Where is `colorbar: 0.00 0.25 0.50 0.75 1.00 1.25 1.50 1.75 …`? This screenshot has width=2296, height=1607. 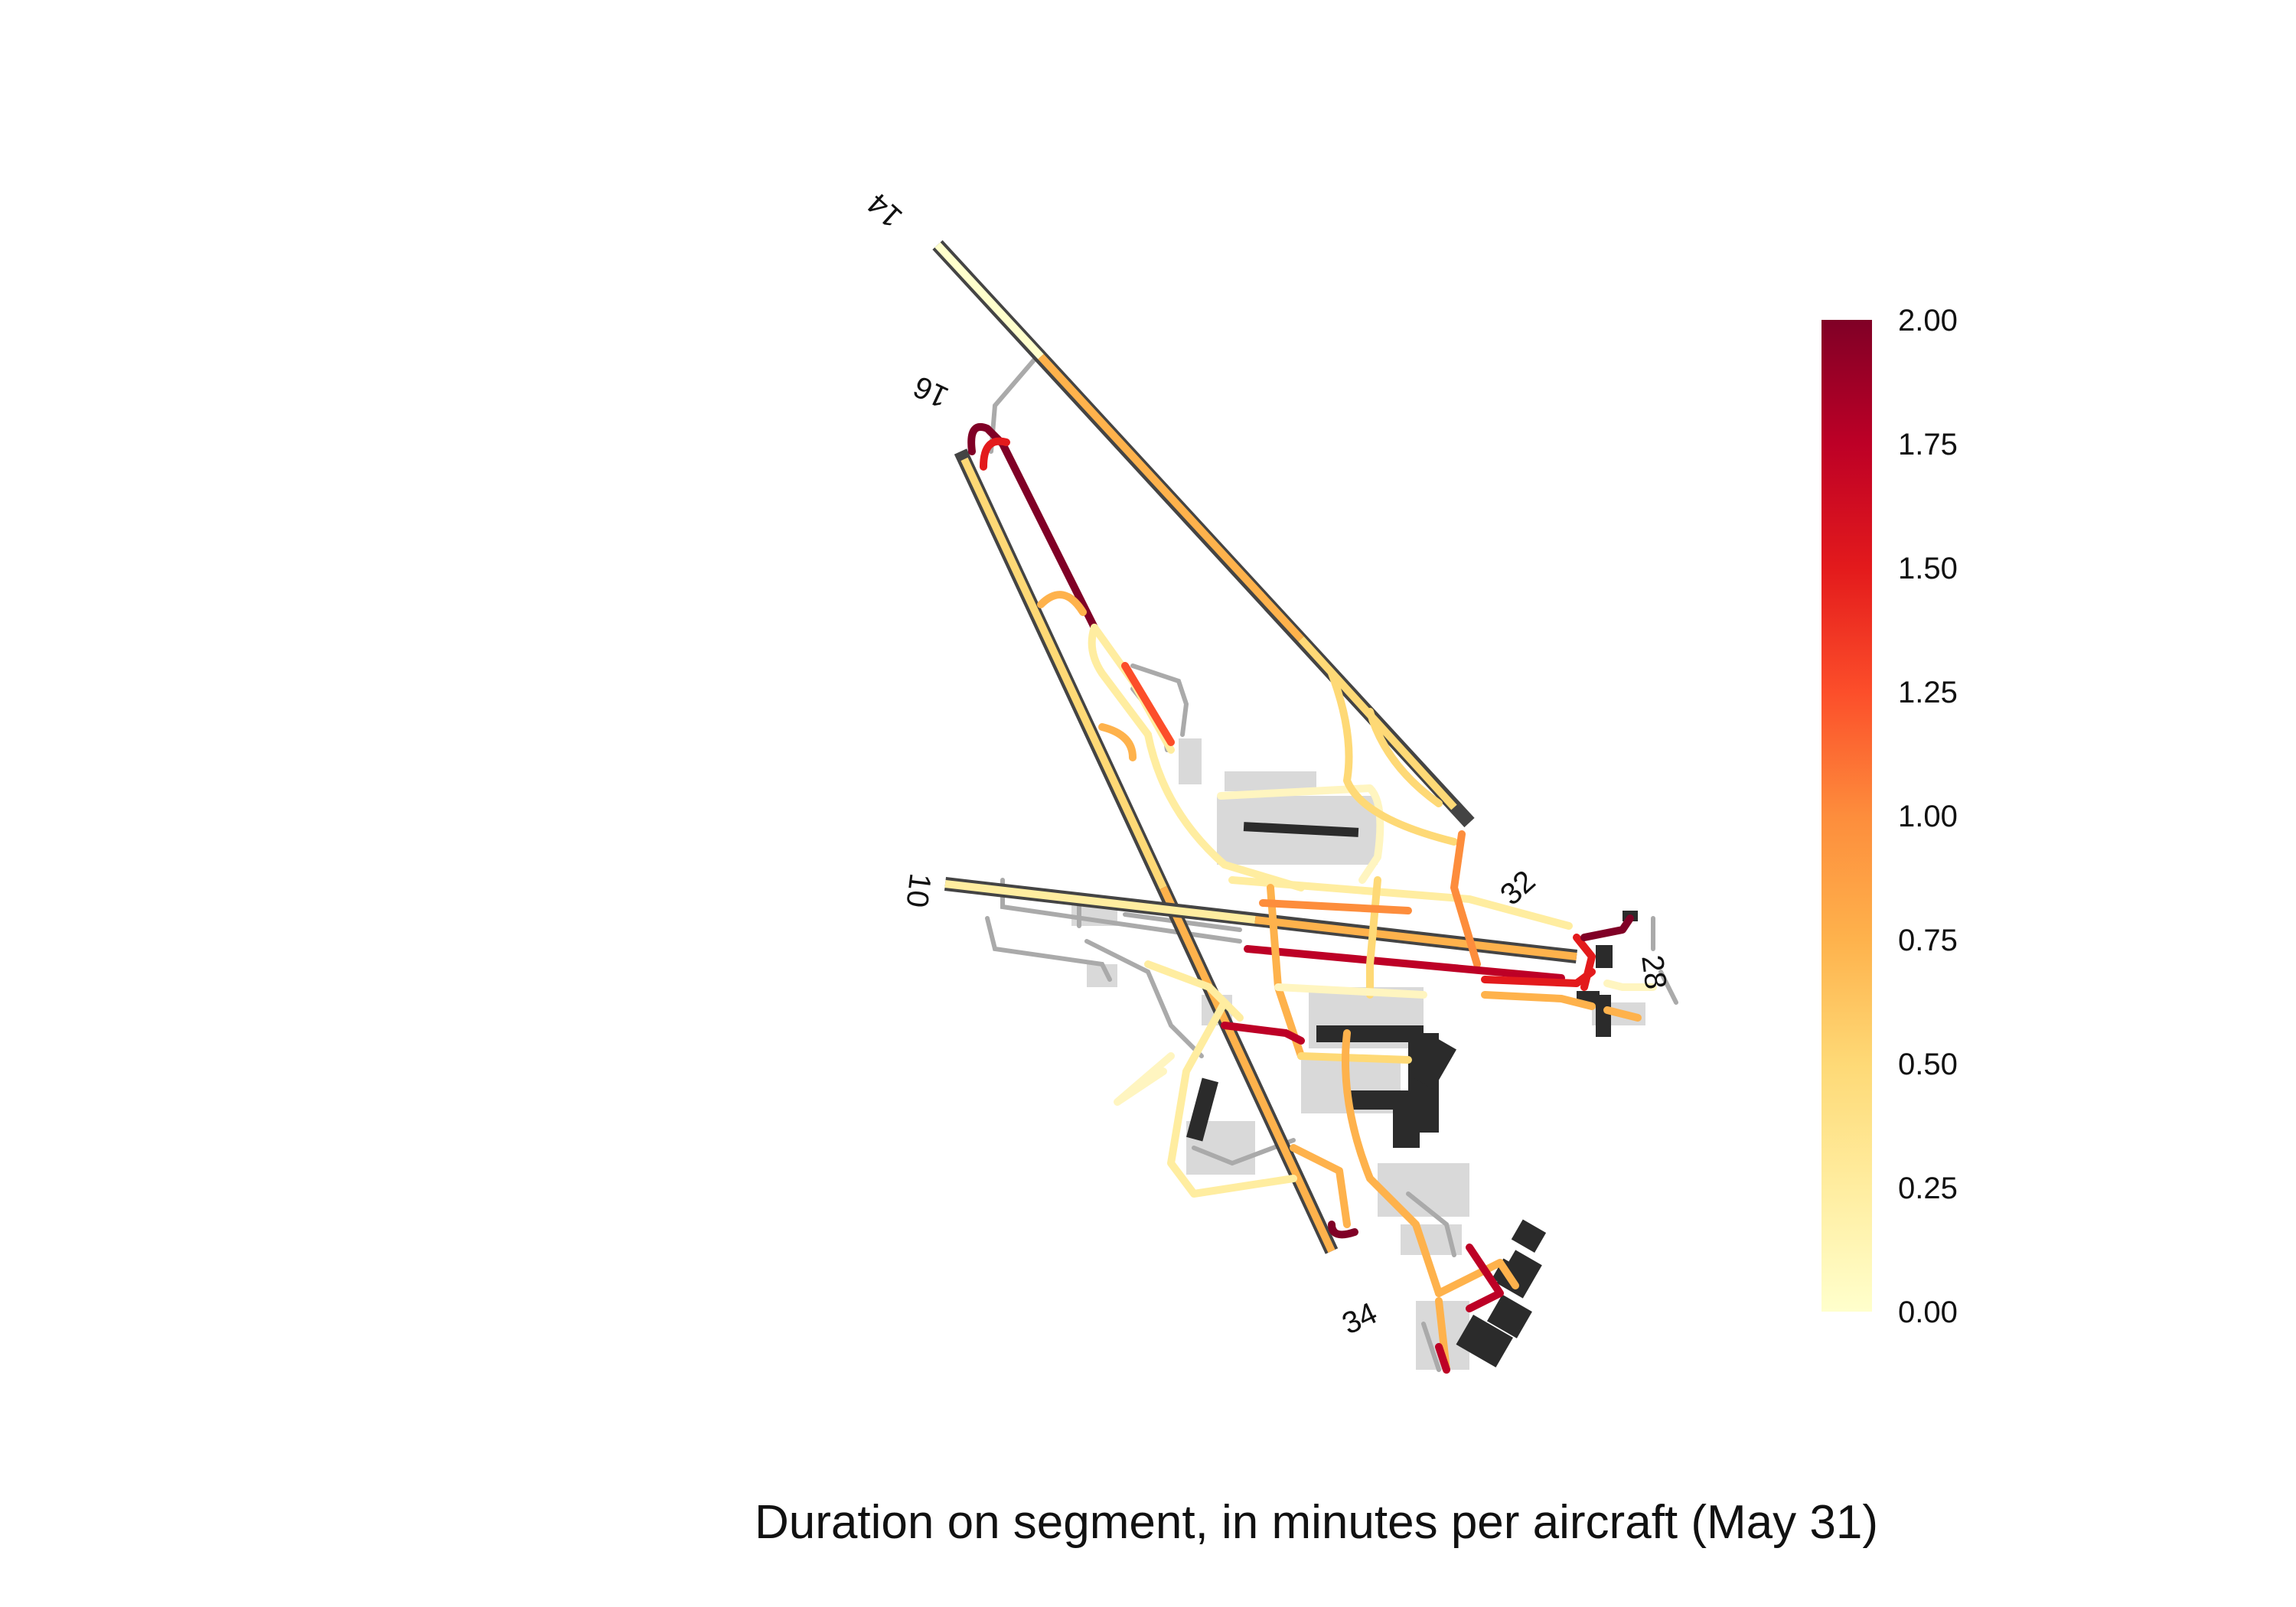
colorbar: 0.00 0.25 0.50 0.75 1.00 1.25 1.50 1.75 … is located at coordinates (1889, 817).